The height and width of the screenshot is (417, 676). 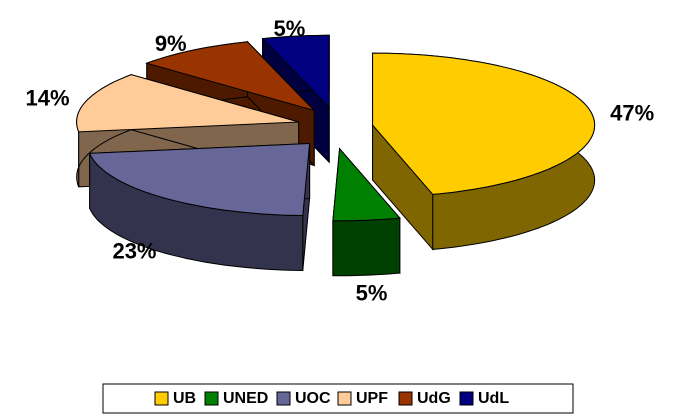 What do you see at coordinates (493, 398) in the screenshot?
I see `legend-label: UdL` at bounding box center [493, 398].